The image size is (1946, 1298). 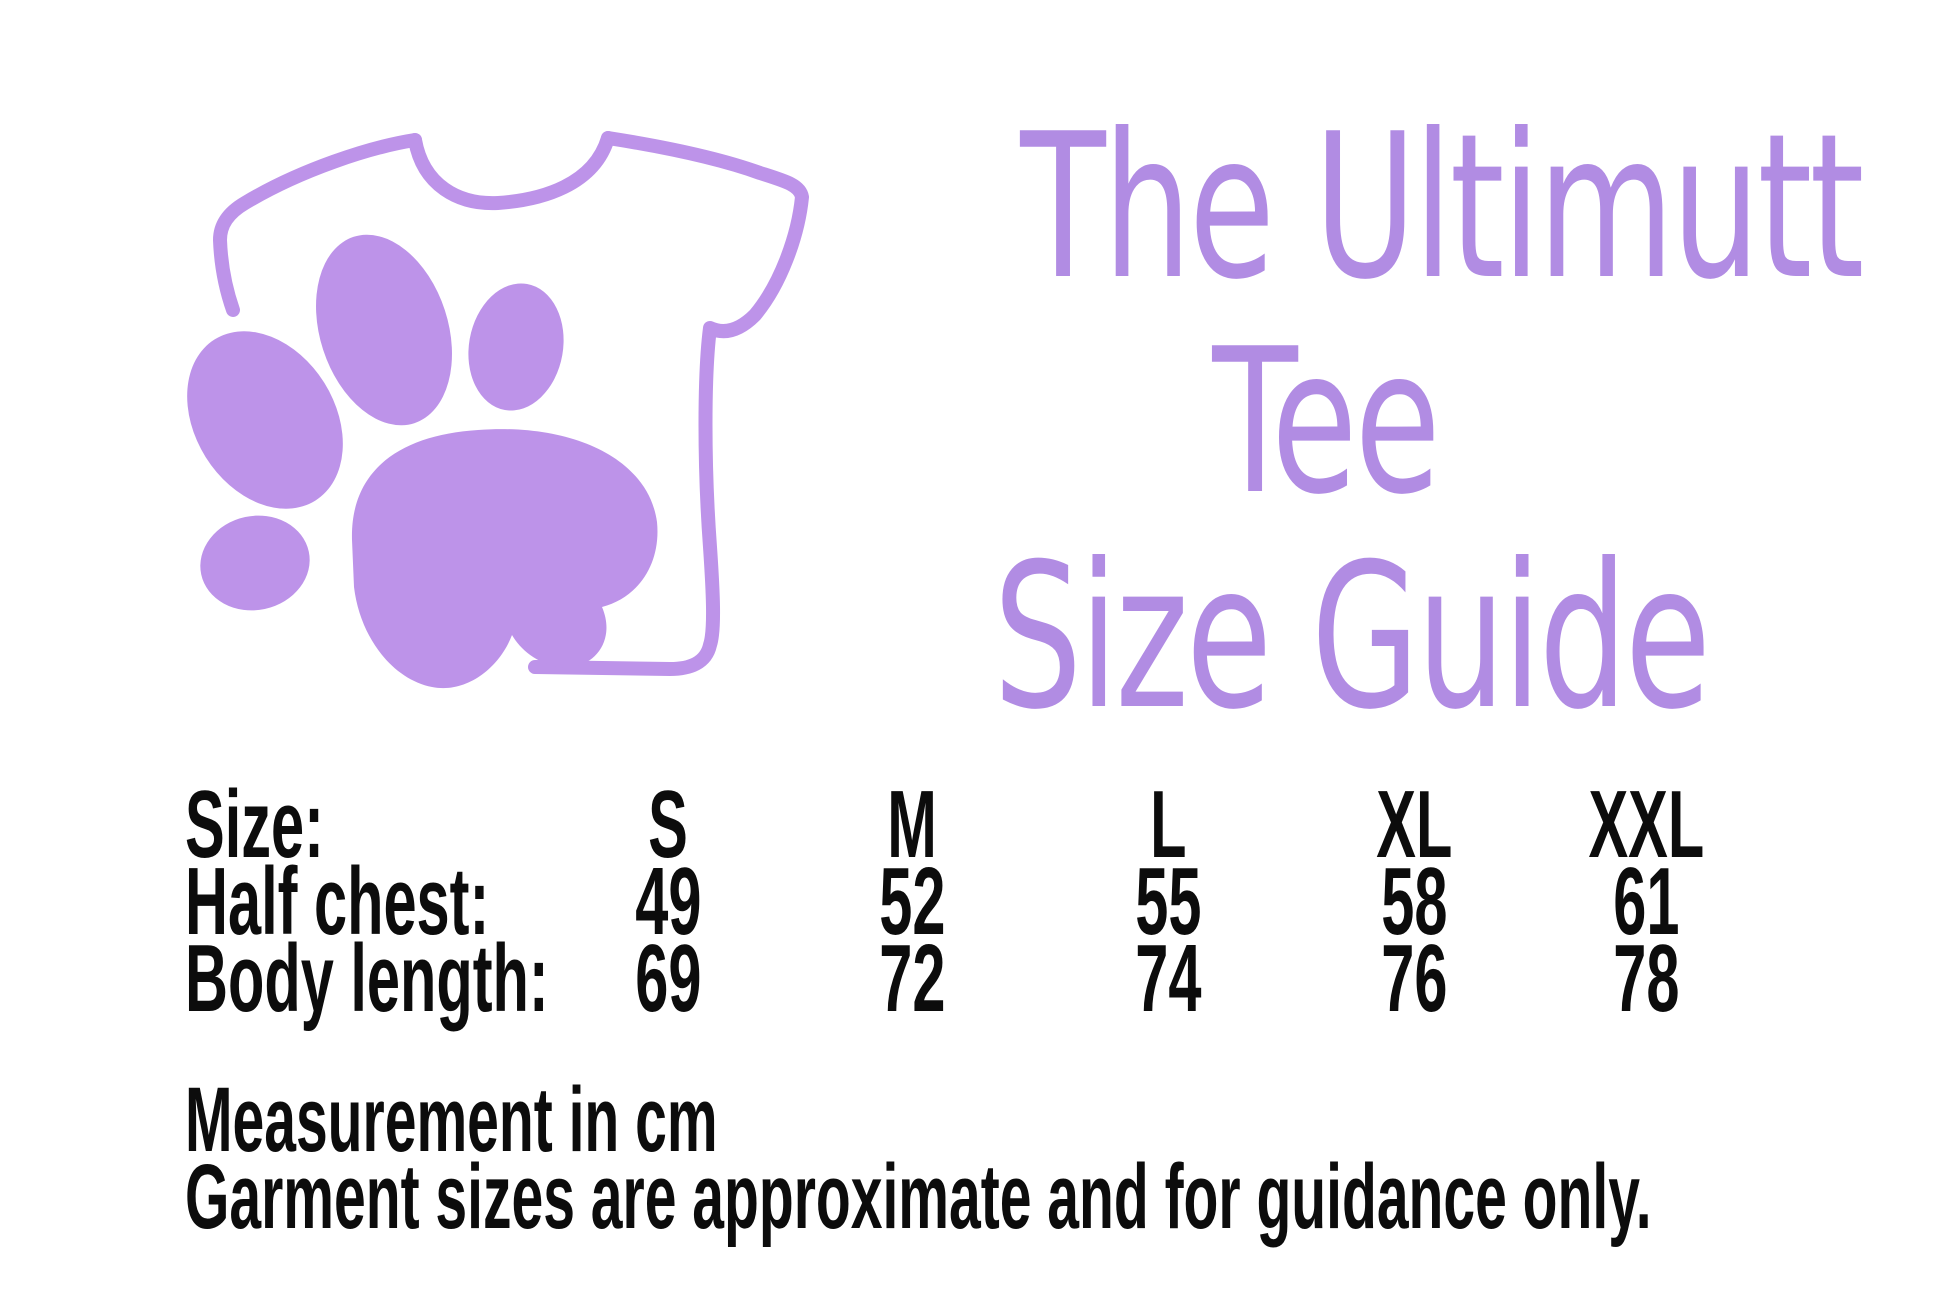 I want to click on col-header-s: S, so click(x=668, y=824).